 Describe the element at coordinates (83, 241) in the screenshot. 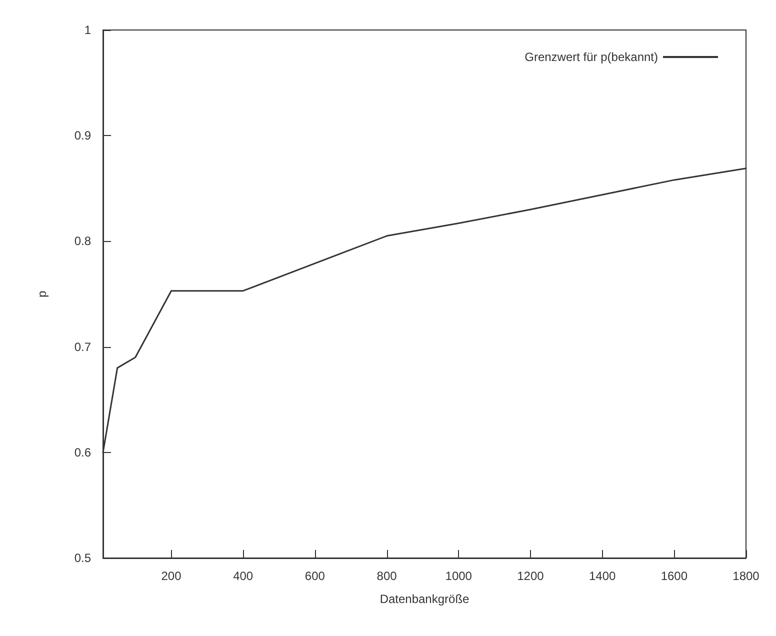

I see `y-tick-label: 0.8` at that location.